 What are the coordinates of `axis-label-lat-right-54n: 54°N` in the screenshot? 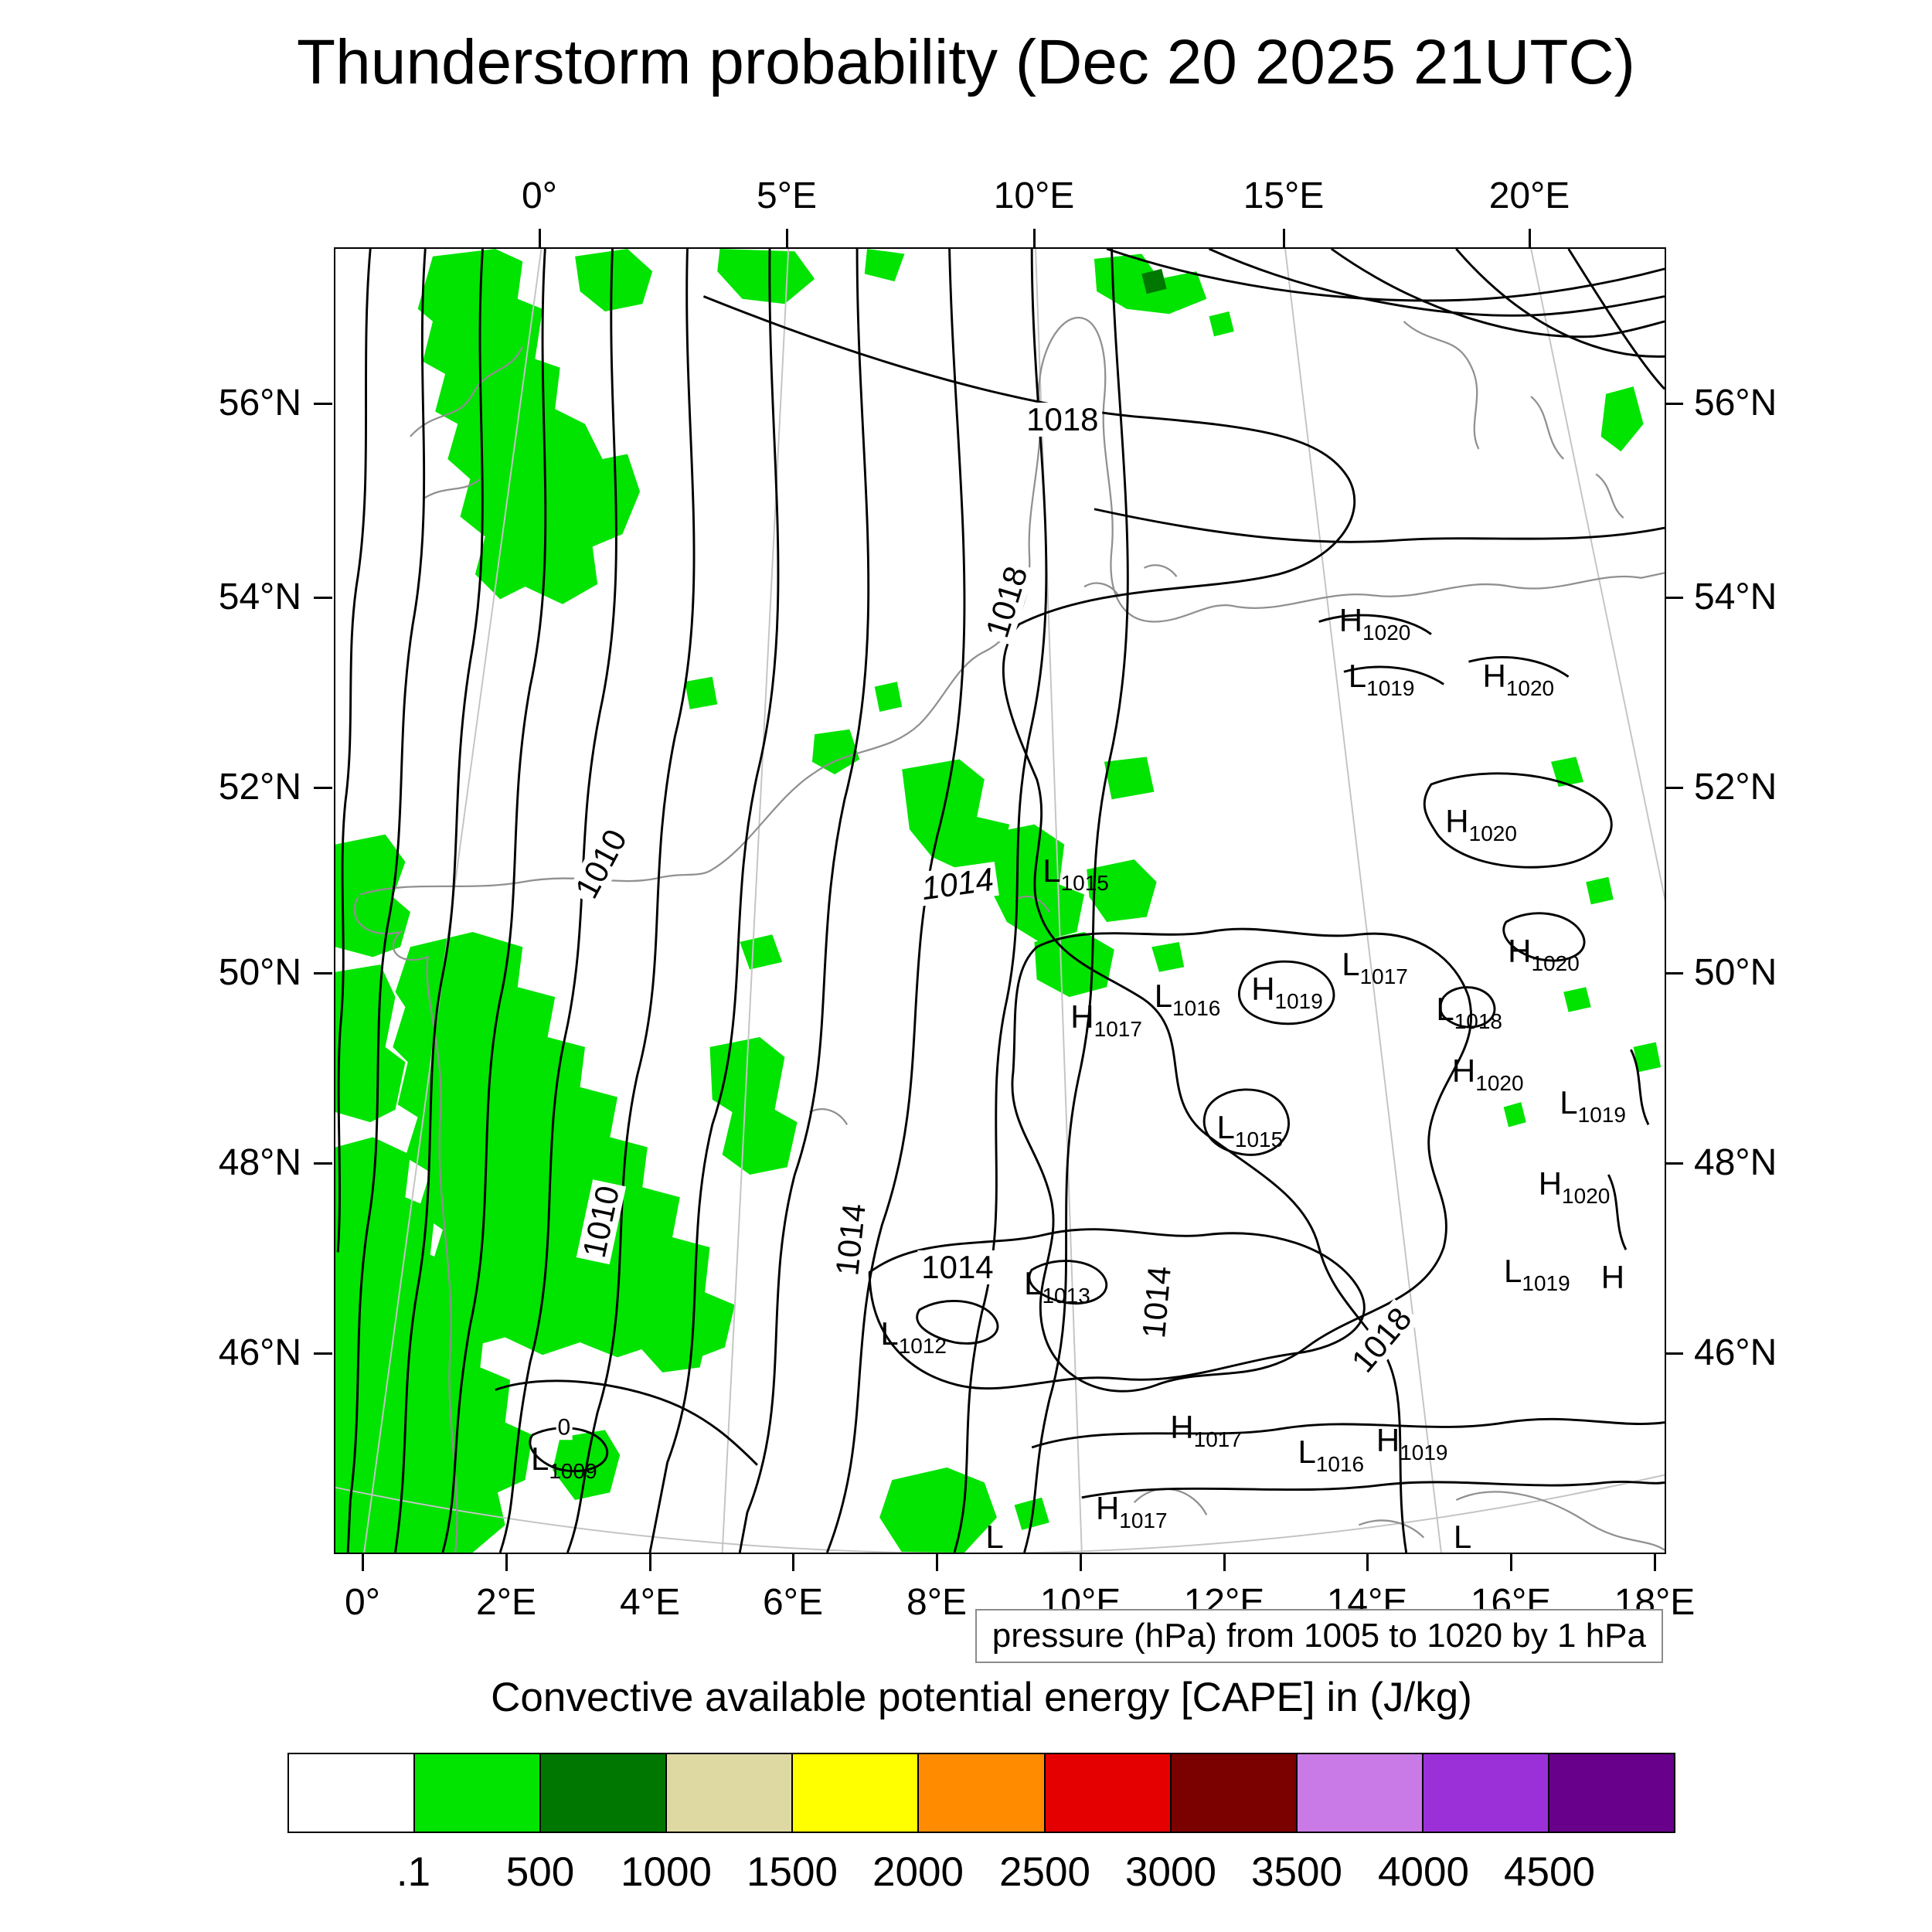 It's located at (1736, 597).